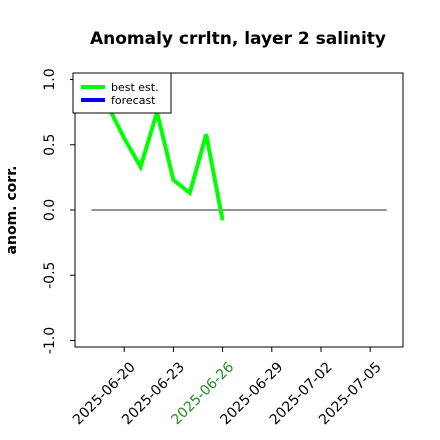 The height and width of the screenshot is (440, 440). Describe the element at coordinates (50, 210) in the screenshot. I see `y-tick-label-2: 0.0` at that location.